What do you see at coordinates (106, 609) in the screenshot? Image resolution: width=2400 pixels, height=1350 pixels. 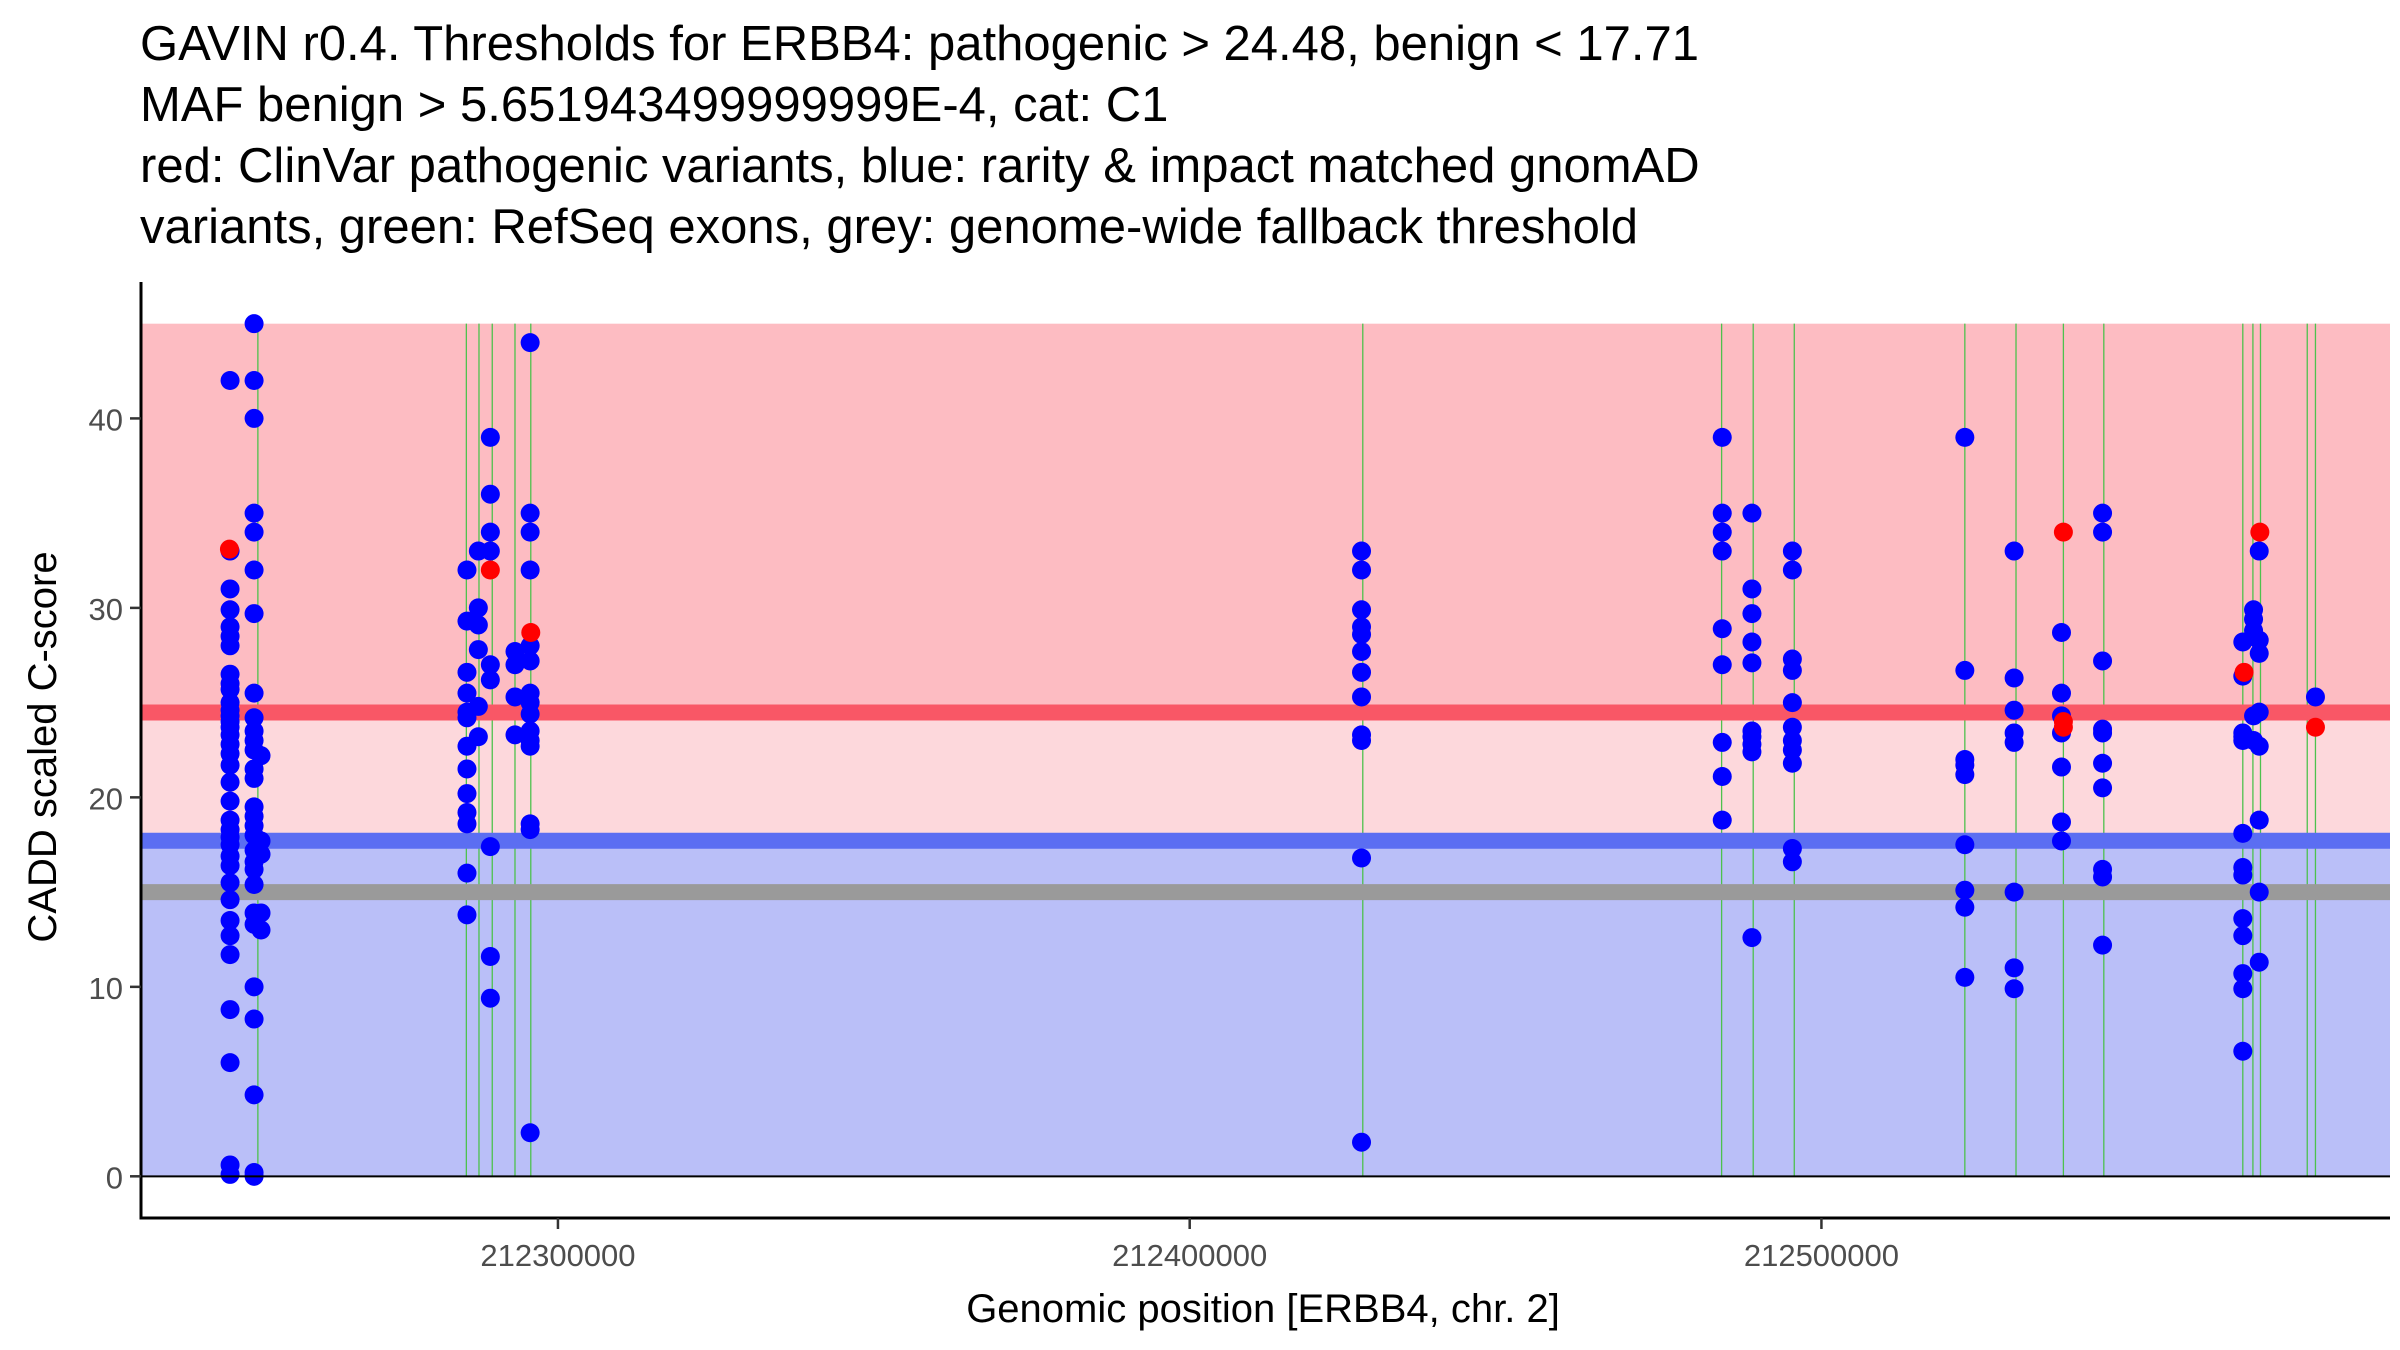 I see `y-tick-label: 30` at bounding box center [106, 609].